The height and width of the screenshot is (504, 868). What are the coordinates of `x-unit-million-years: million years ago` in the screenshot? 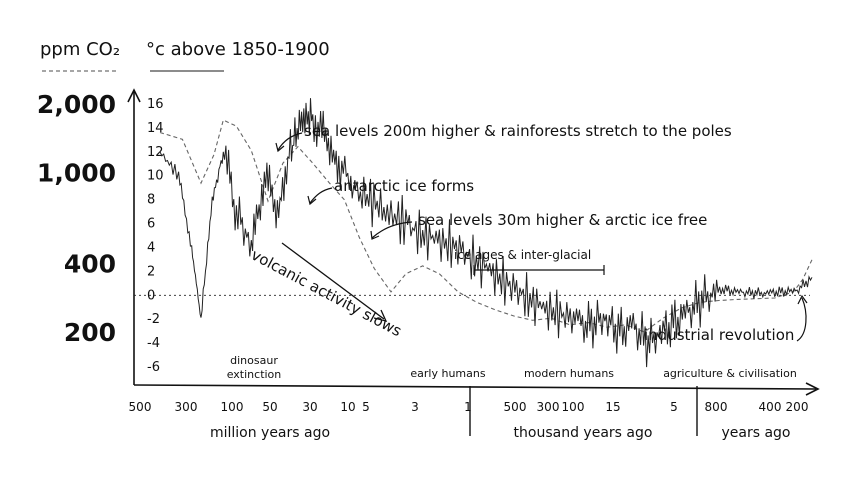 It's located at (270, 433).